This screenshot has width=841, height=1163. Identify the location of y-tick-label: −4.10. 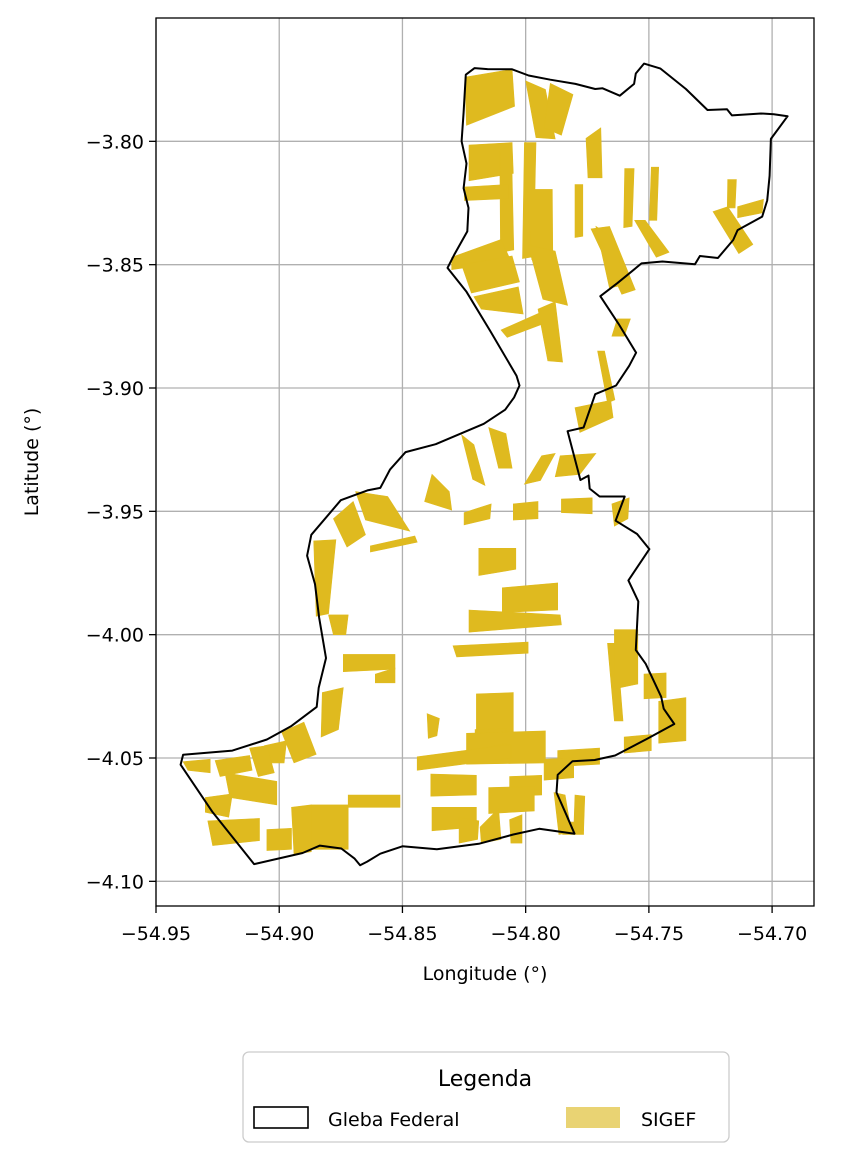
(115, 882).